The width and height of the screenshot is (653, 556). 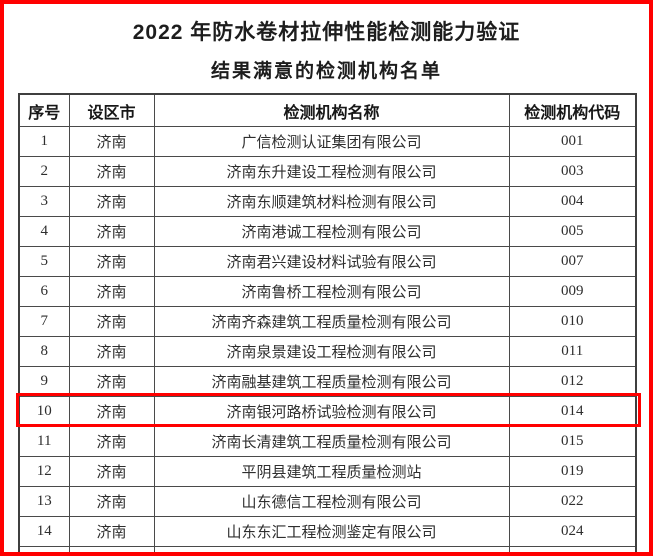 I want to click on cell-no: 5, so click(x=44, y=261).